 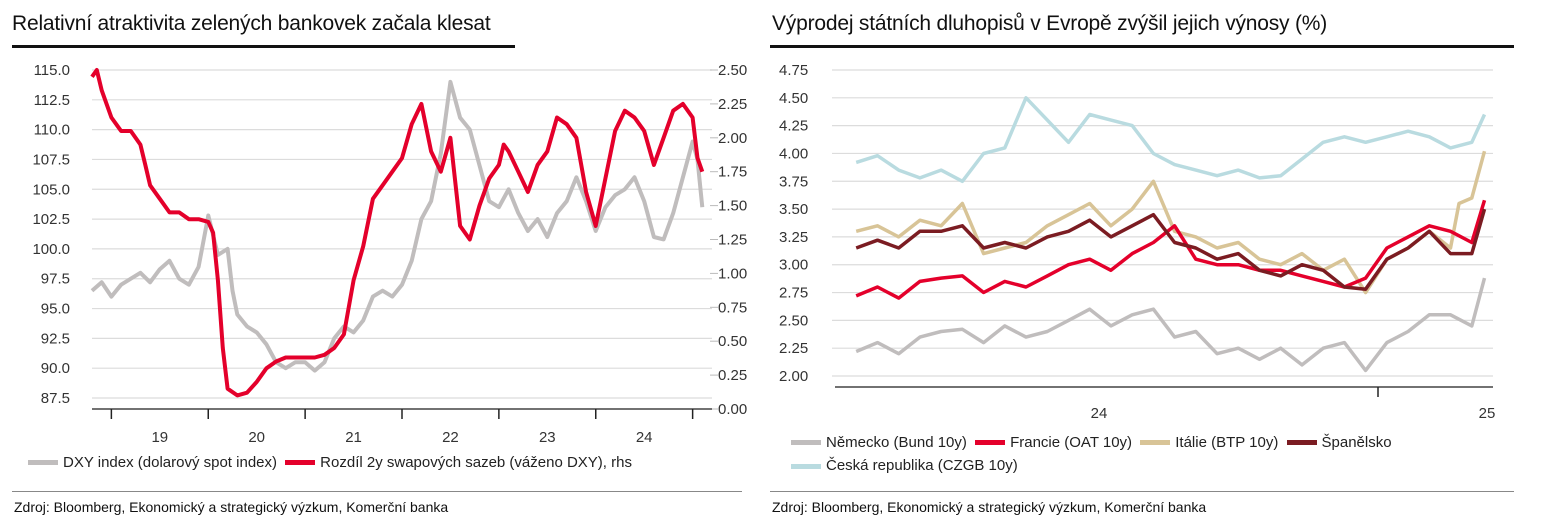 I want to click on x-tick-label: 20, so click(x=256, y=437).